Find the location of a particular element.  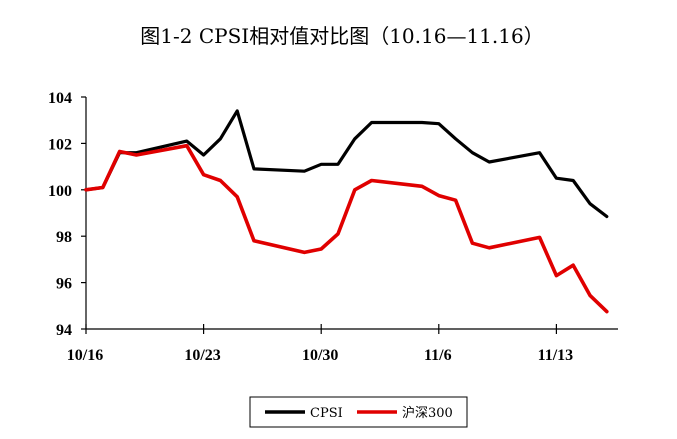

x-tick-label: 10/23 is located at coordinates (202, 355).